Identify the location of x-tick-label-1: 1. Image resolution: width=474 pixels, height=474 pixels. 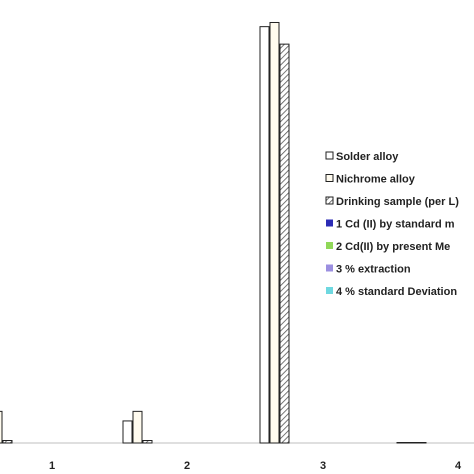
(52, 466).